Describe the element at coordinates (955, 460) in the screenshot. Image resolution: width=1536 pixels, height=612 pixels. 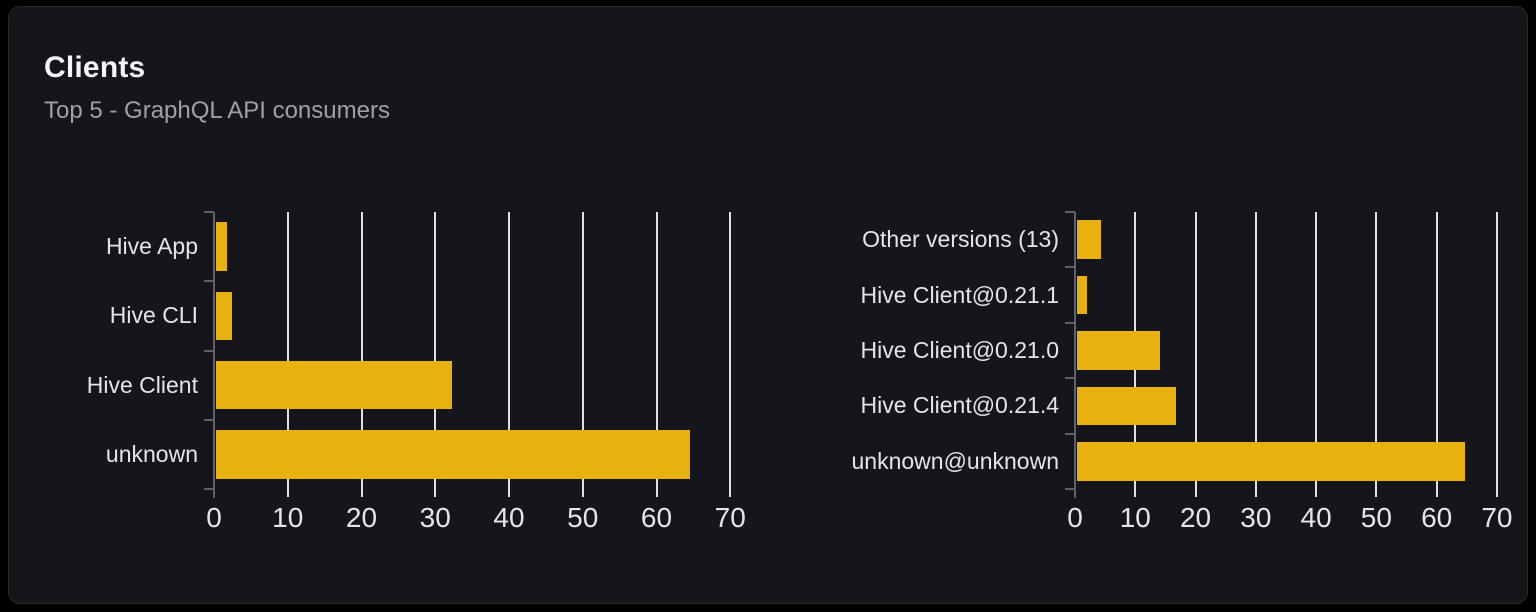
I see `category-label-unknown-unknown: unknown@unknown` at that location.